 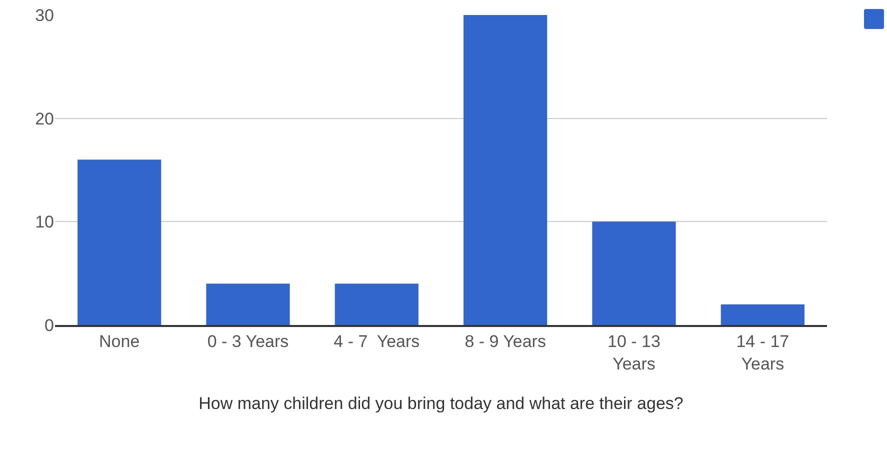 What do you see at coordinates (248, 342) in the screenshot?
I see `x-tick-label: 0 - 3 Years` at bounding box center [248, 342].